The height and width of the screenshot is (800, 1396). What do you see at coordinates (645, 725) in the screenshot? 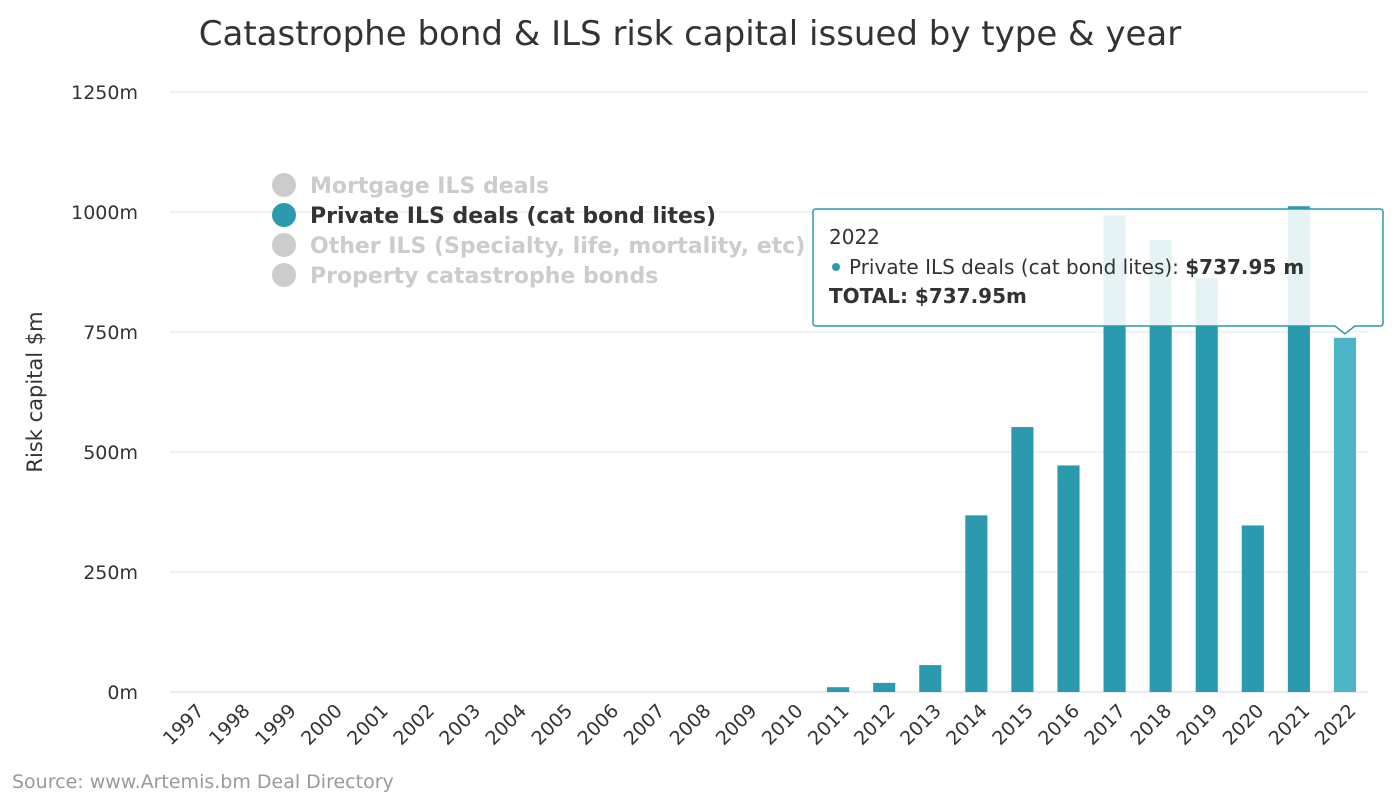
I see `x-tick-label: 2007` at bounding box center [645, 725].